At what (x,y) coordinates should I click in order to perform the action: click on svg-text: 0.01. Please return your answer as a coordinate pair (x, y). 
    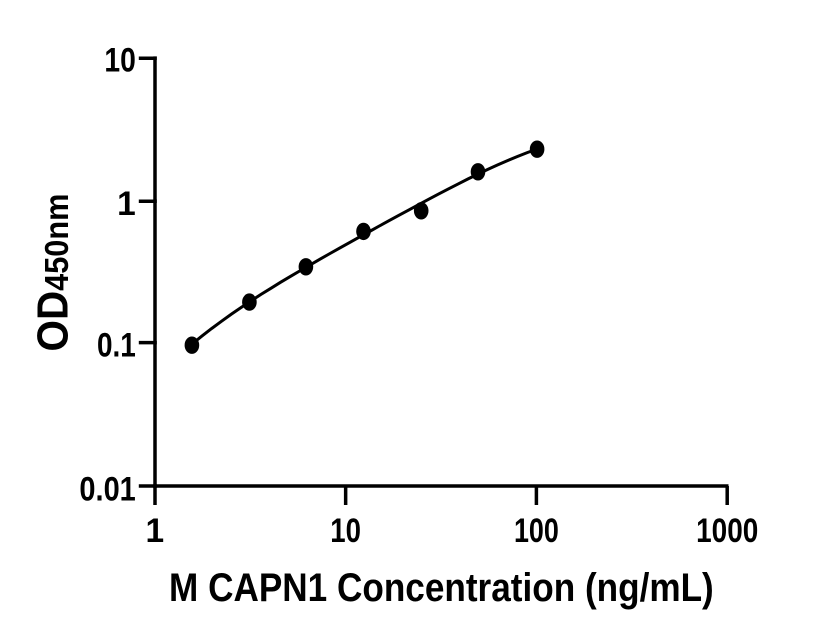
    Looking at the image, I should click on (107, 488).